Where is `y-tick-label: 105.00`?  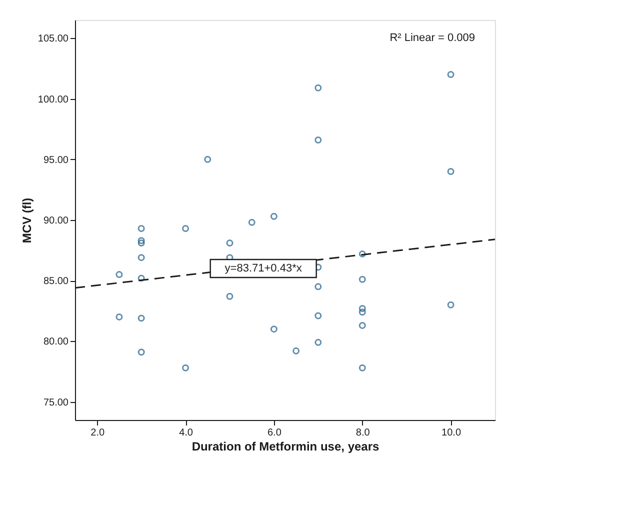
y-tick-label: 105.00 is located at coordinates (53, 39).